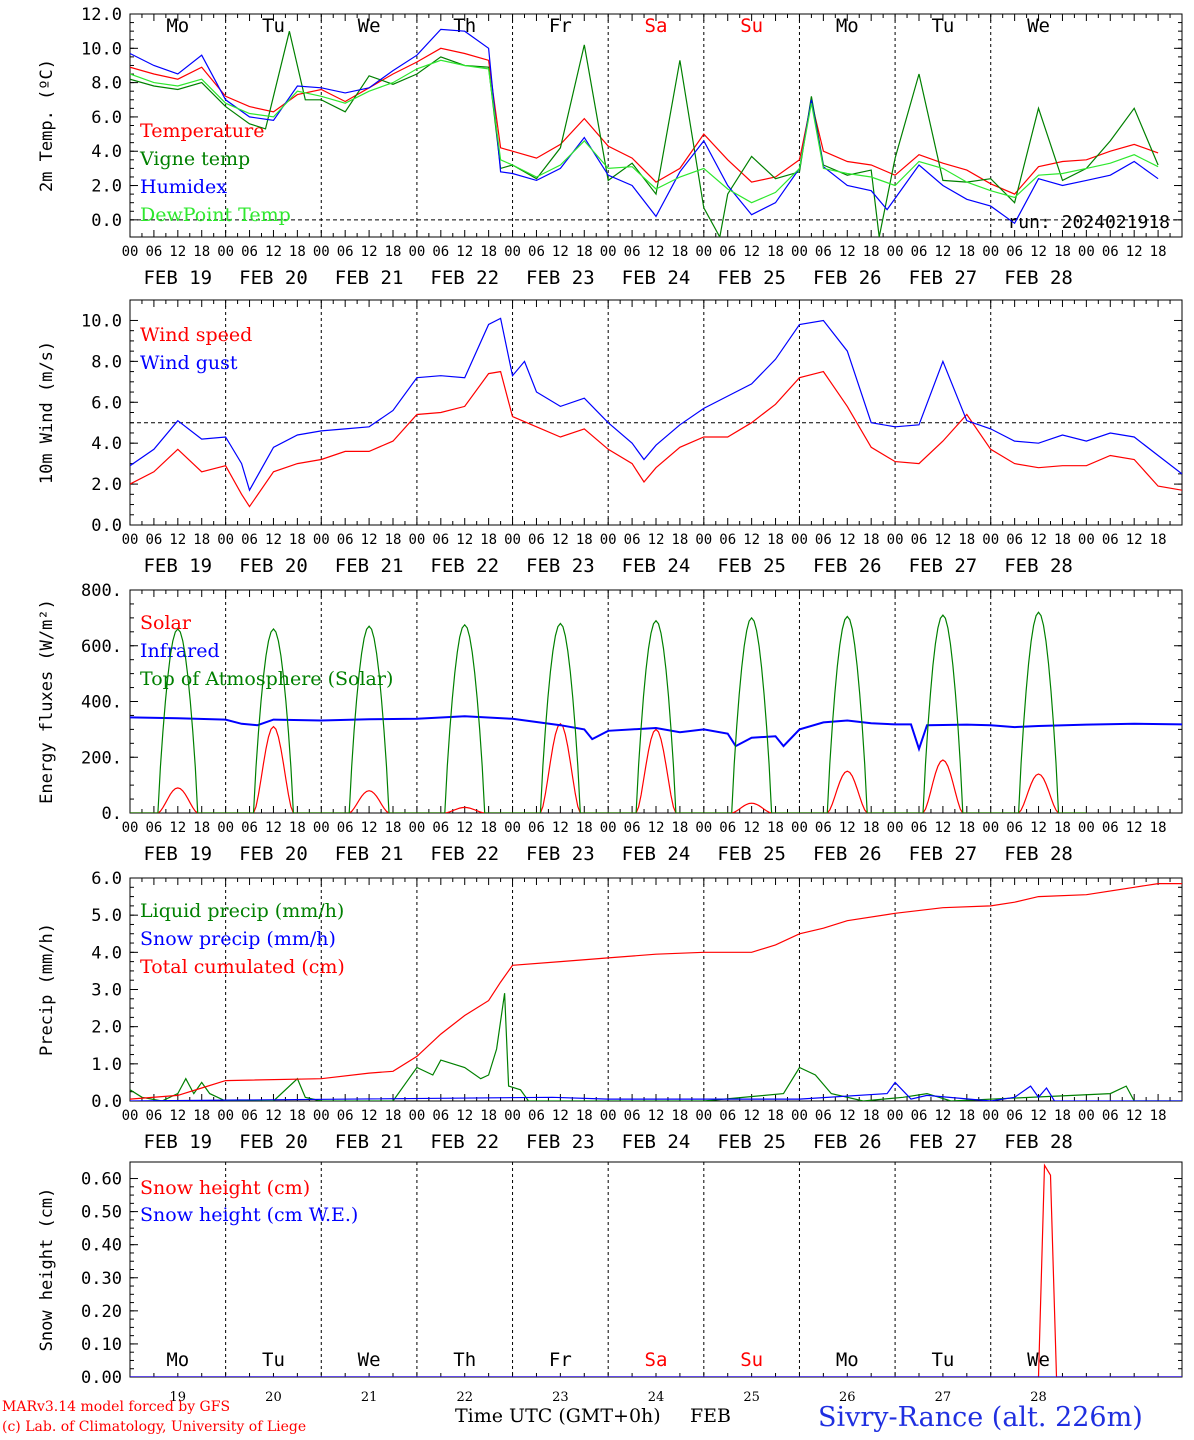 This screenshot has height=1440, width=1194. Describe the element at coordinates (644, 131) in the screenshot. I see `series-line-dewpoint-temp` at that location.